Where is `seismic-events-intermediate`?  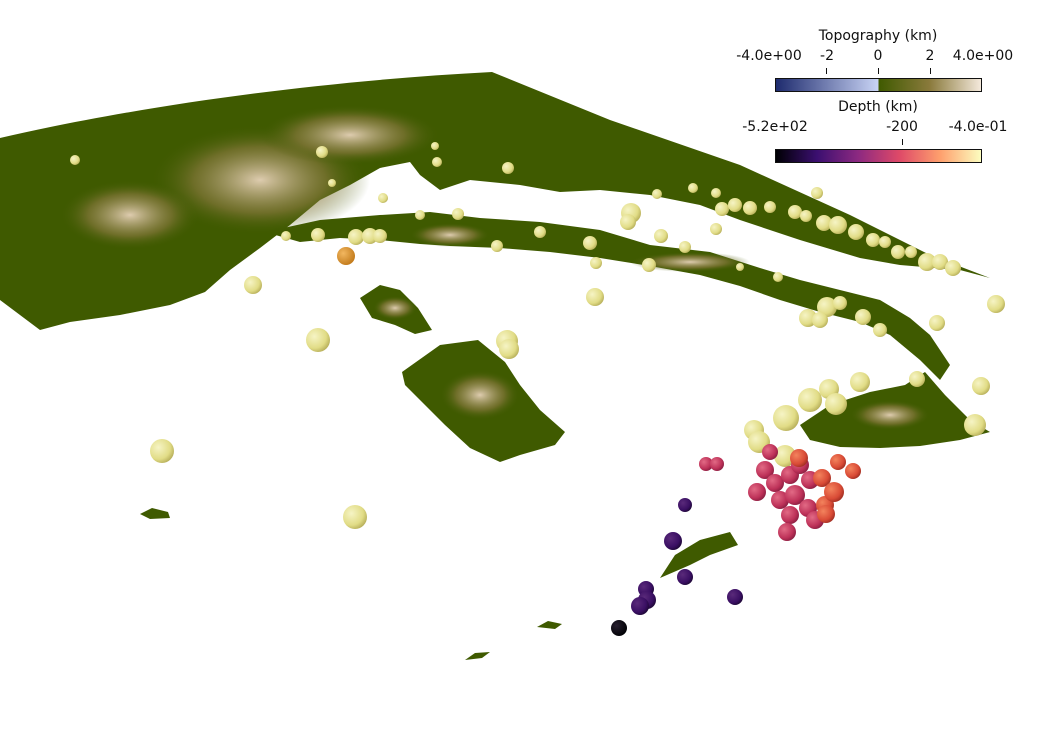 seismic-events-intermediate is located at coordinates (780, 492).